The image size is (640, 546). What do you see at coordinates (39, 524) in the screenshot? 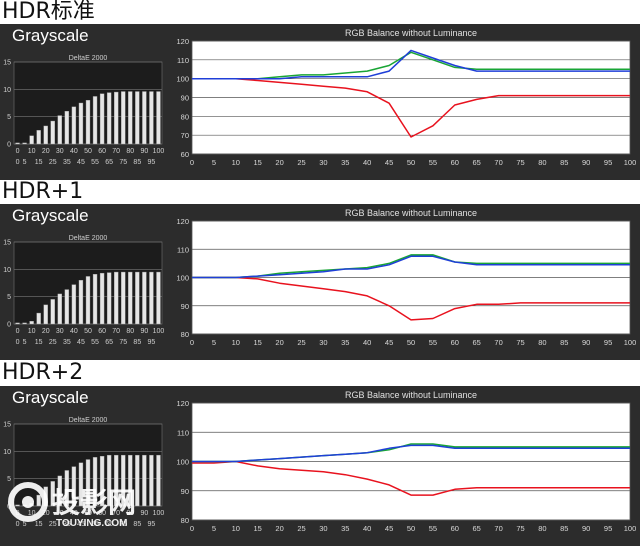
I see `x-tick-label-secondary: 15` at bounding box center [39, 524].